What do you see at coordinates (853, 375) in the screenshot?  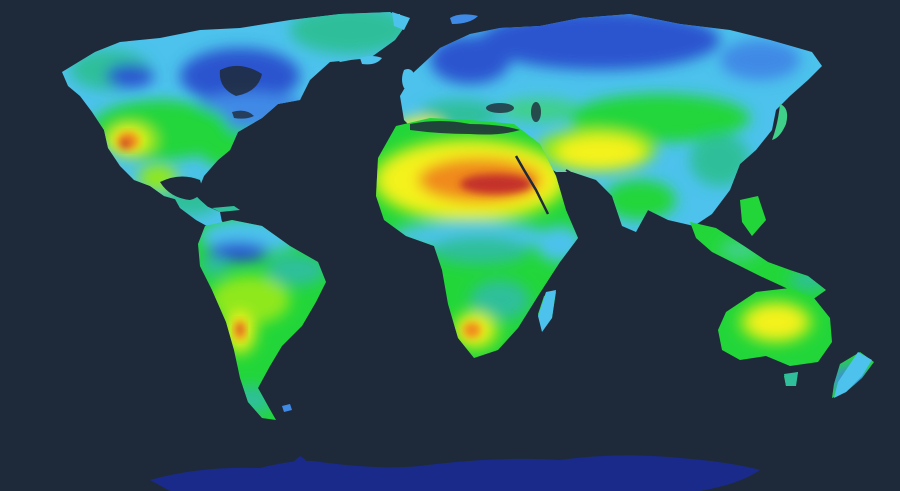 I see `new-zealand` at bounding box center [853, 375].